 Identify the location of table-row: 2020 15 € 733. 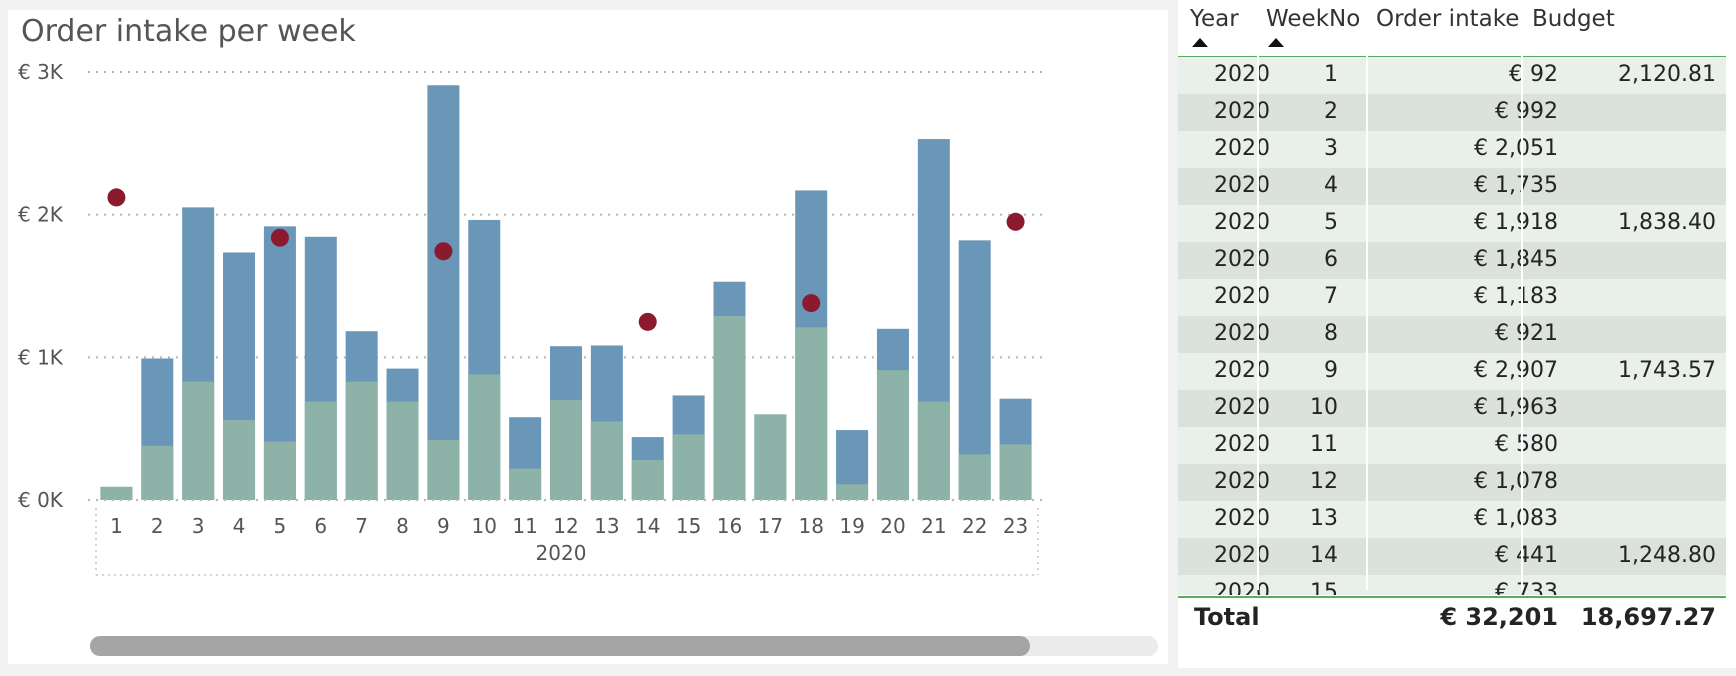
(1452, 585).